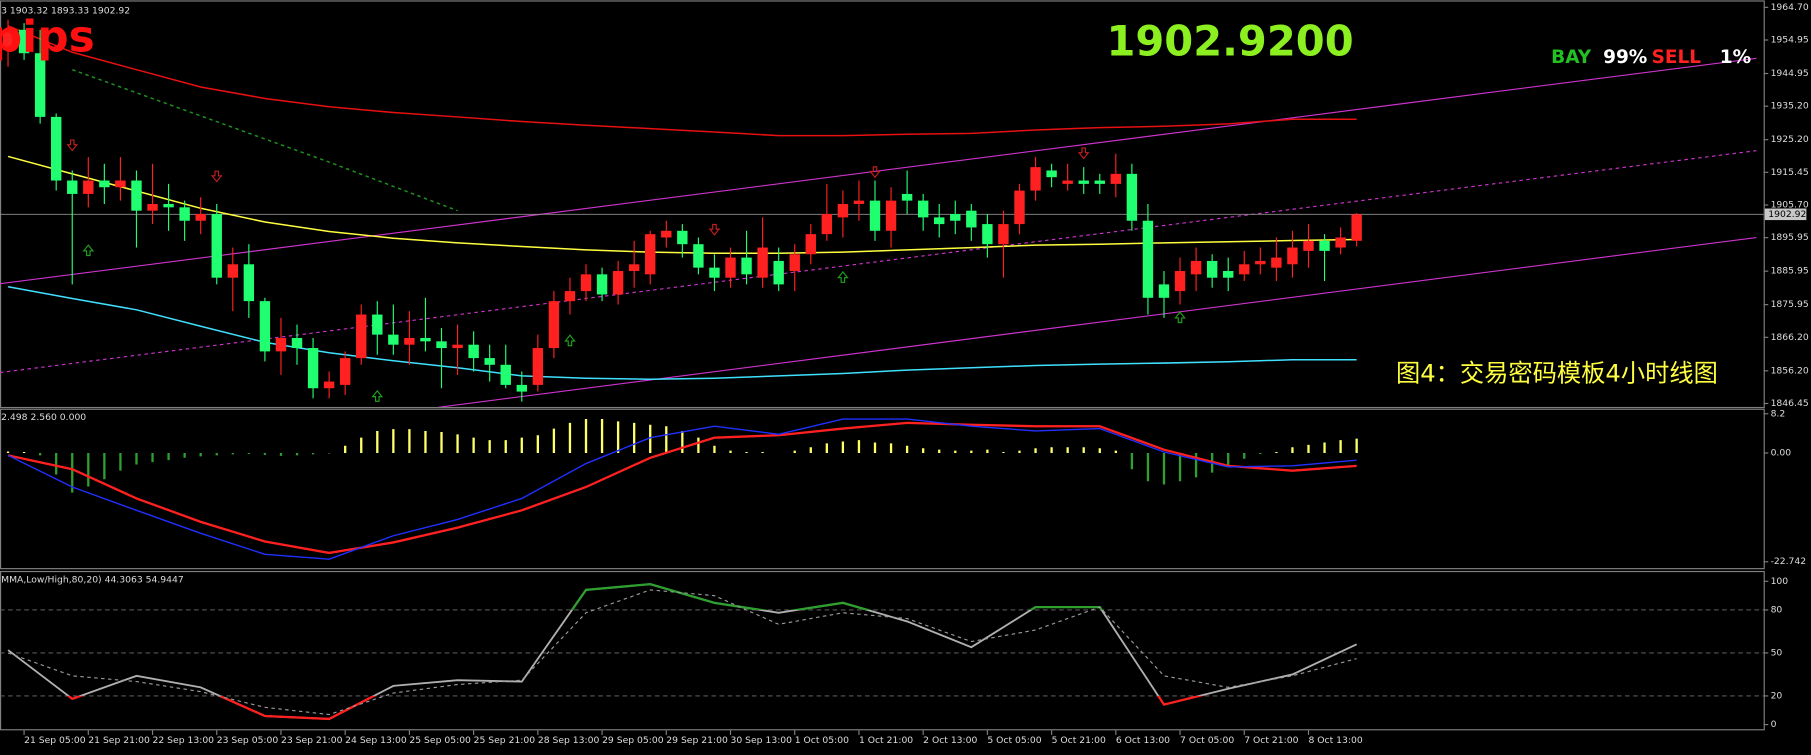 This screenshot has width=1811, height=755. What do you see at coordinates (1777, 695) in the screenshot?
I see `y-tick-label: 20` at bounding box center [1777, 695].